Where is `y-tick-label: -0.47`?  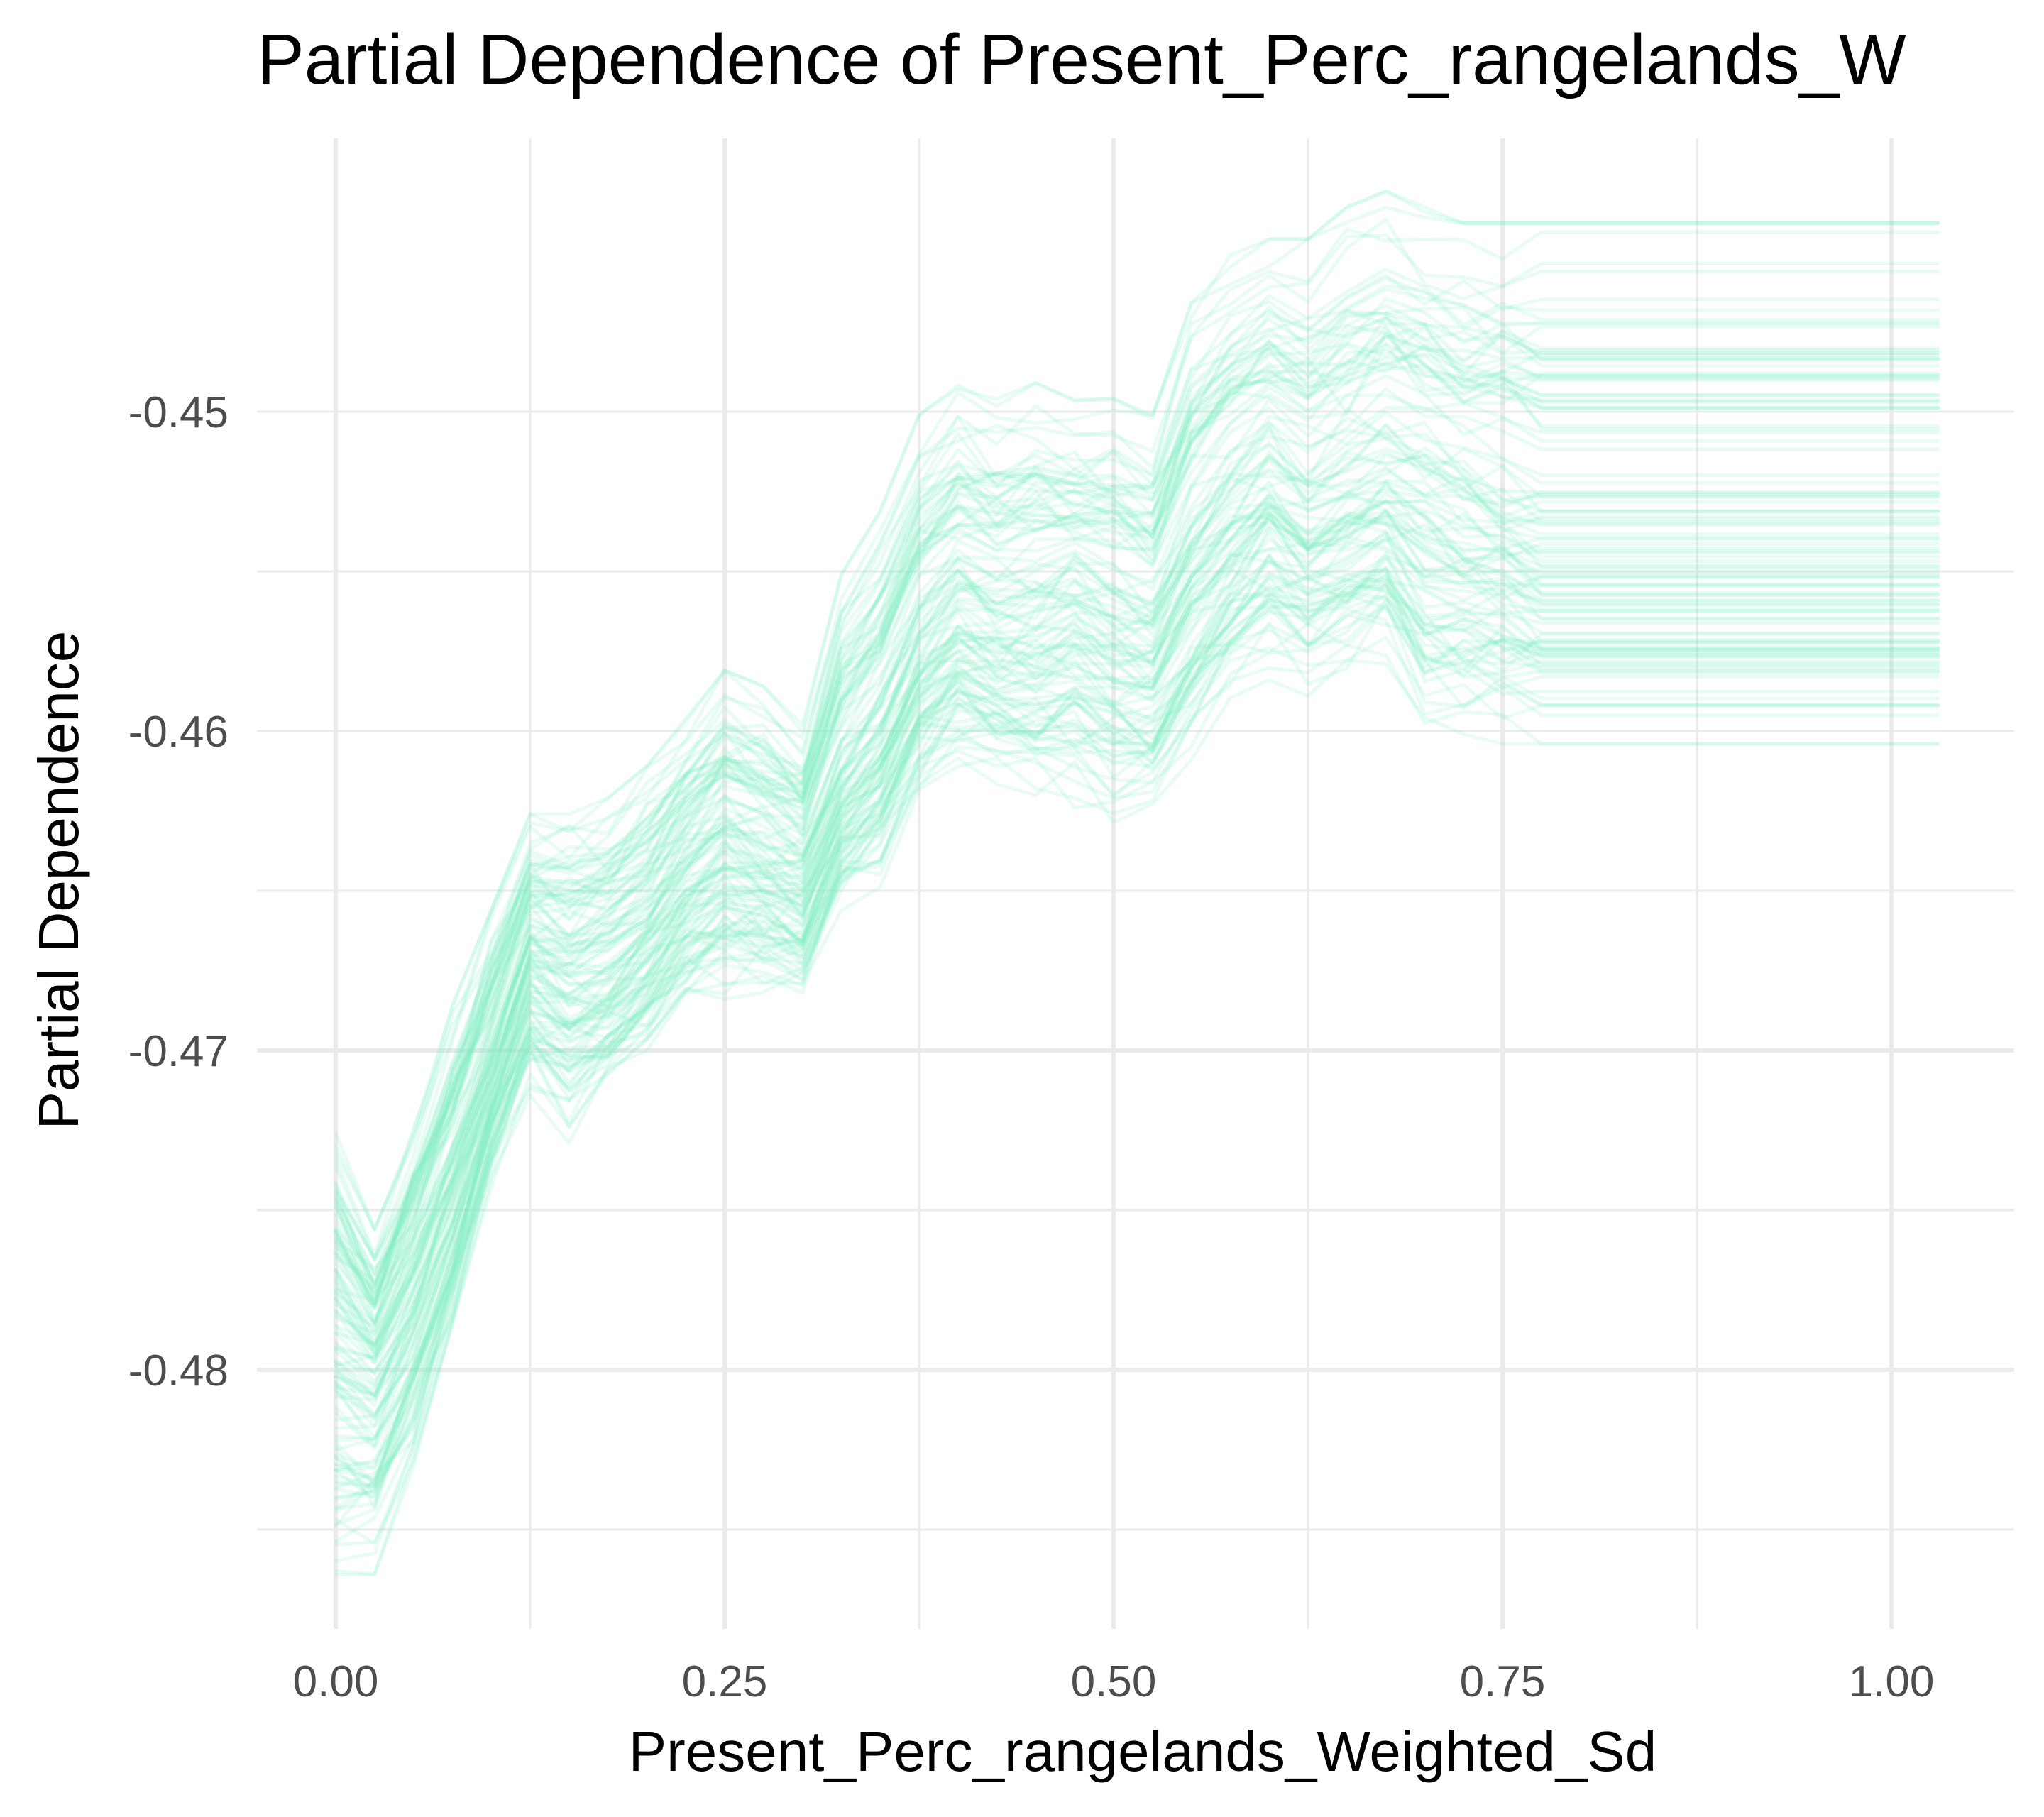
y-tick-label: -0.47 is located at coordinates (178, 1051).